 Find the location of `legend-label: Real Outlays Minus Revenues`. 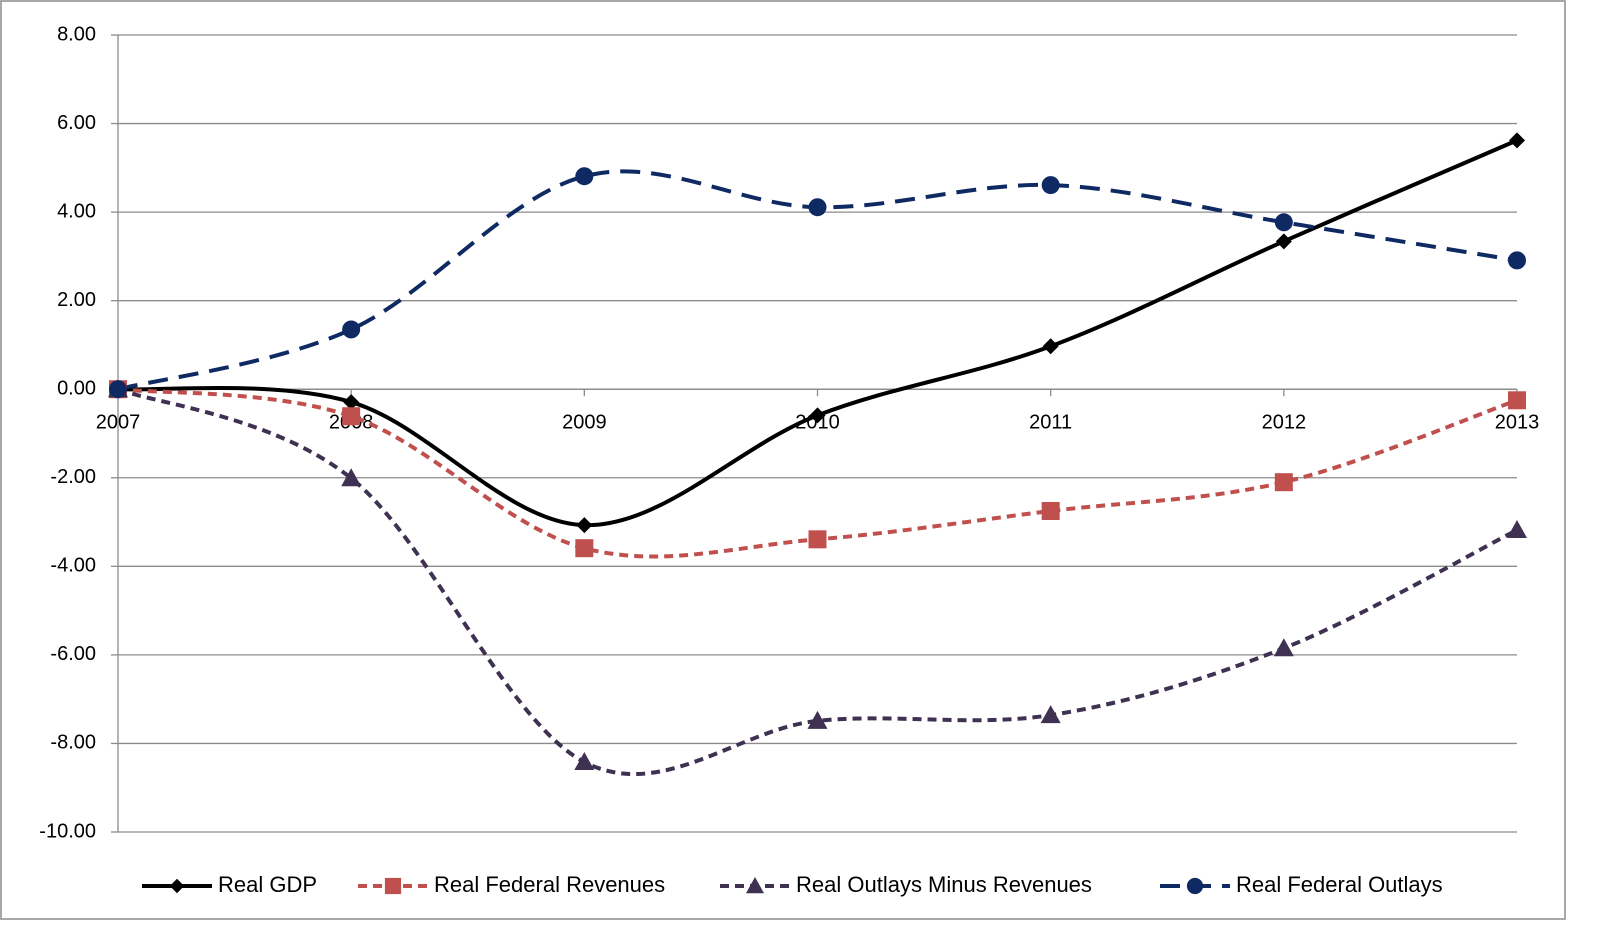

legend-label: Real Outlays Minus Revenues is located at coordinates (944, 884).